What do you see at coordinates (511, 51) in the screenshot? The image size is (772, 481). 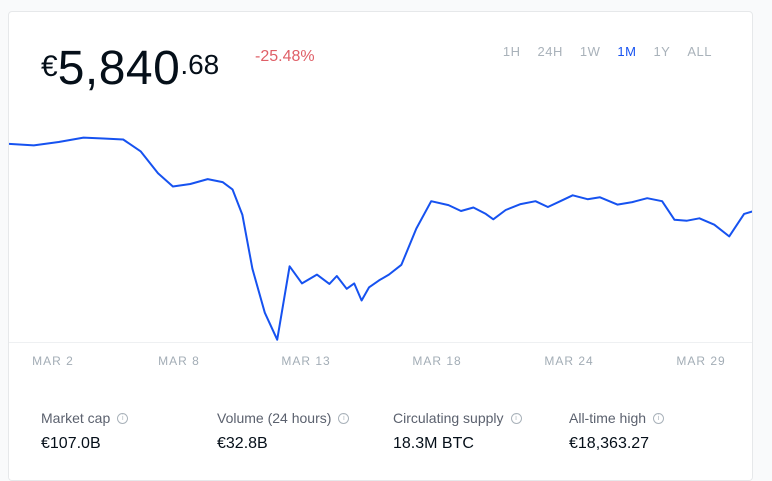 I see `range-1h: 1H` at bounding box center [511, 51].